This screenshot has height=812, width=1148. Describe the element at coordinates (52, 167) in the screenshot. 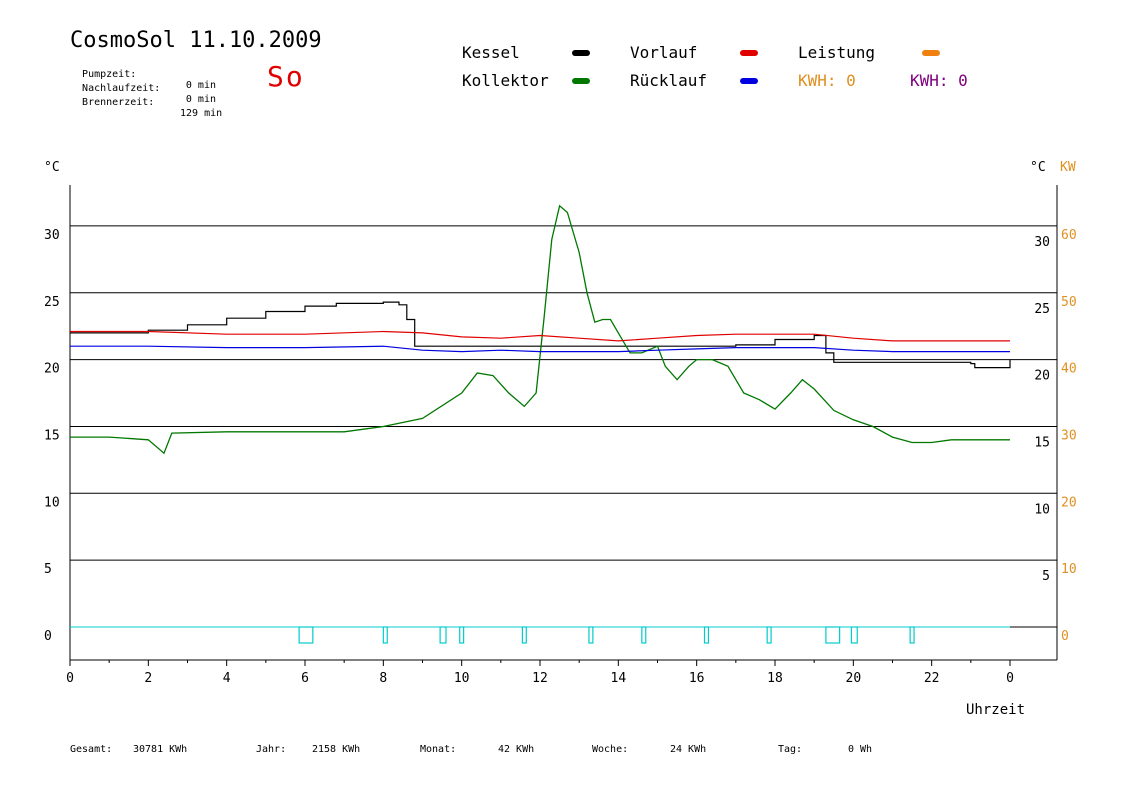

I see `left-axis-unit: °C` at that location.